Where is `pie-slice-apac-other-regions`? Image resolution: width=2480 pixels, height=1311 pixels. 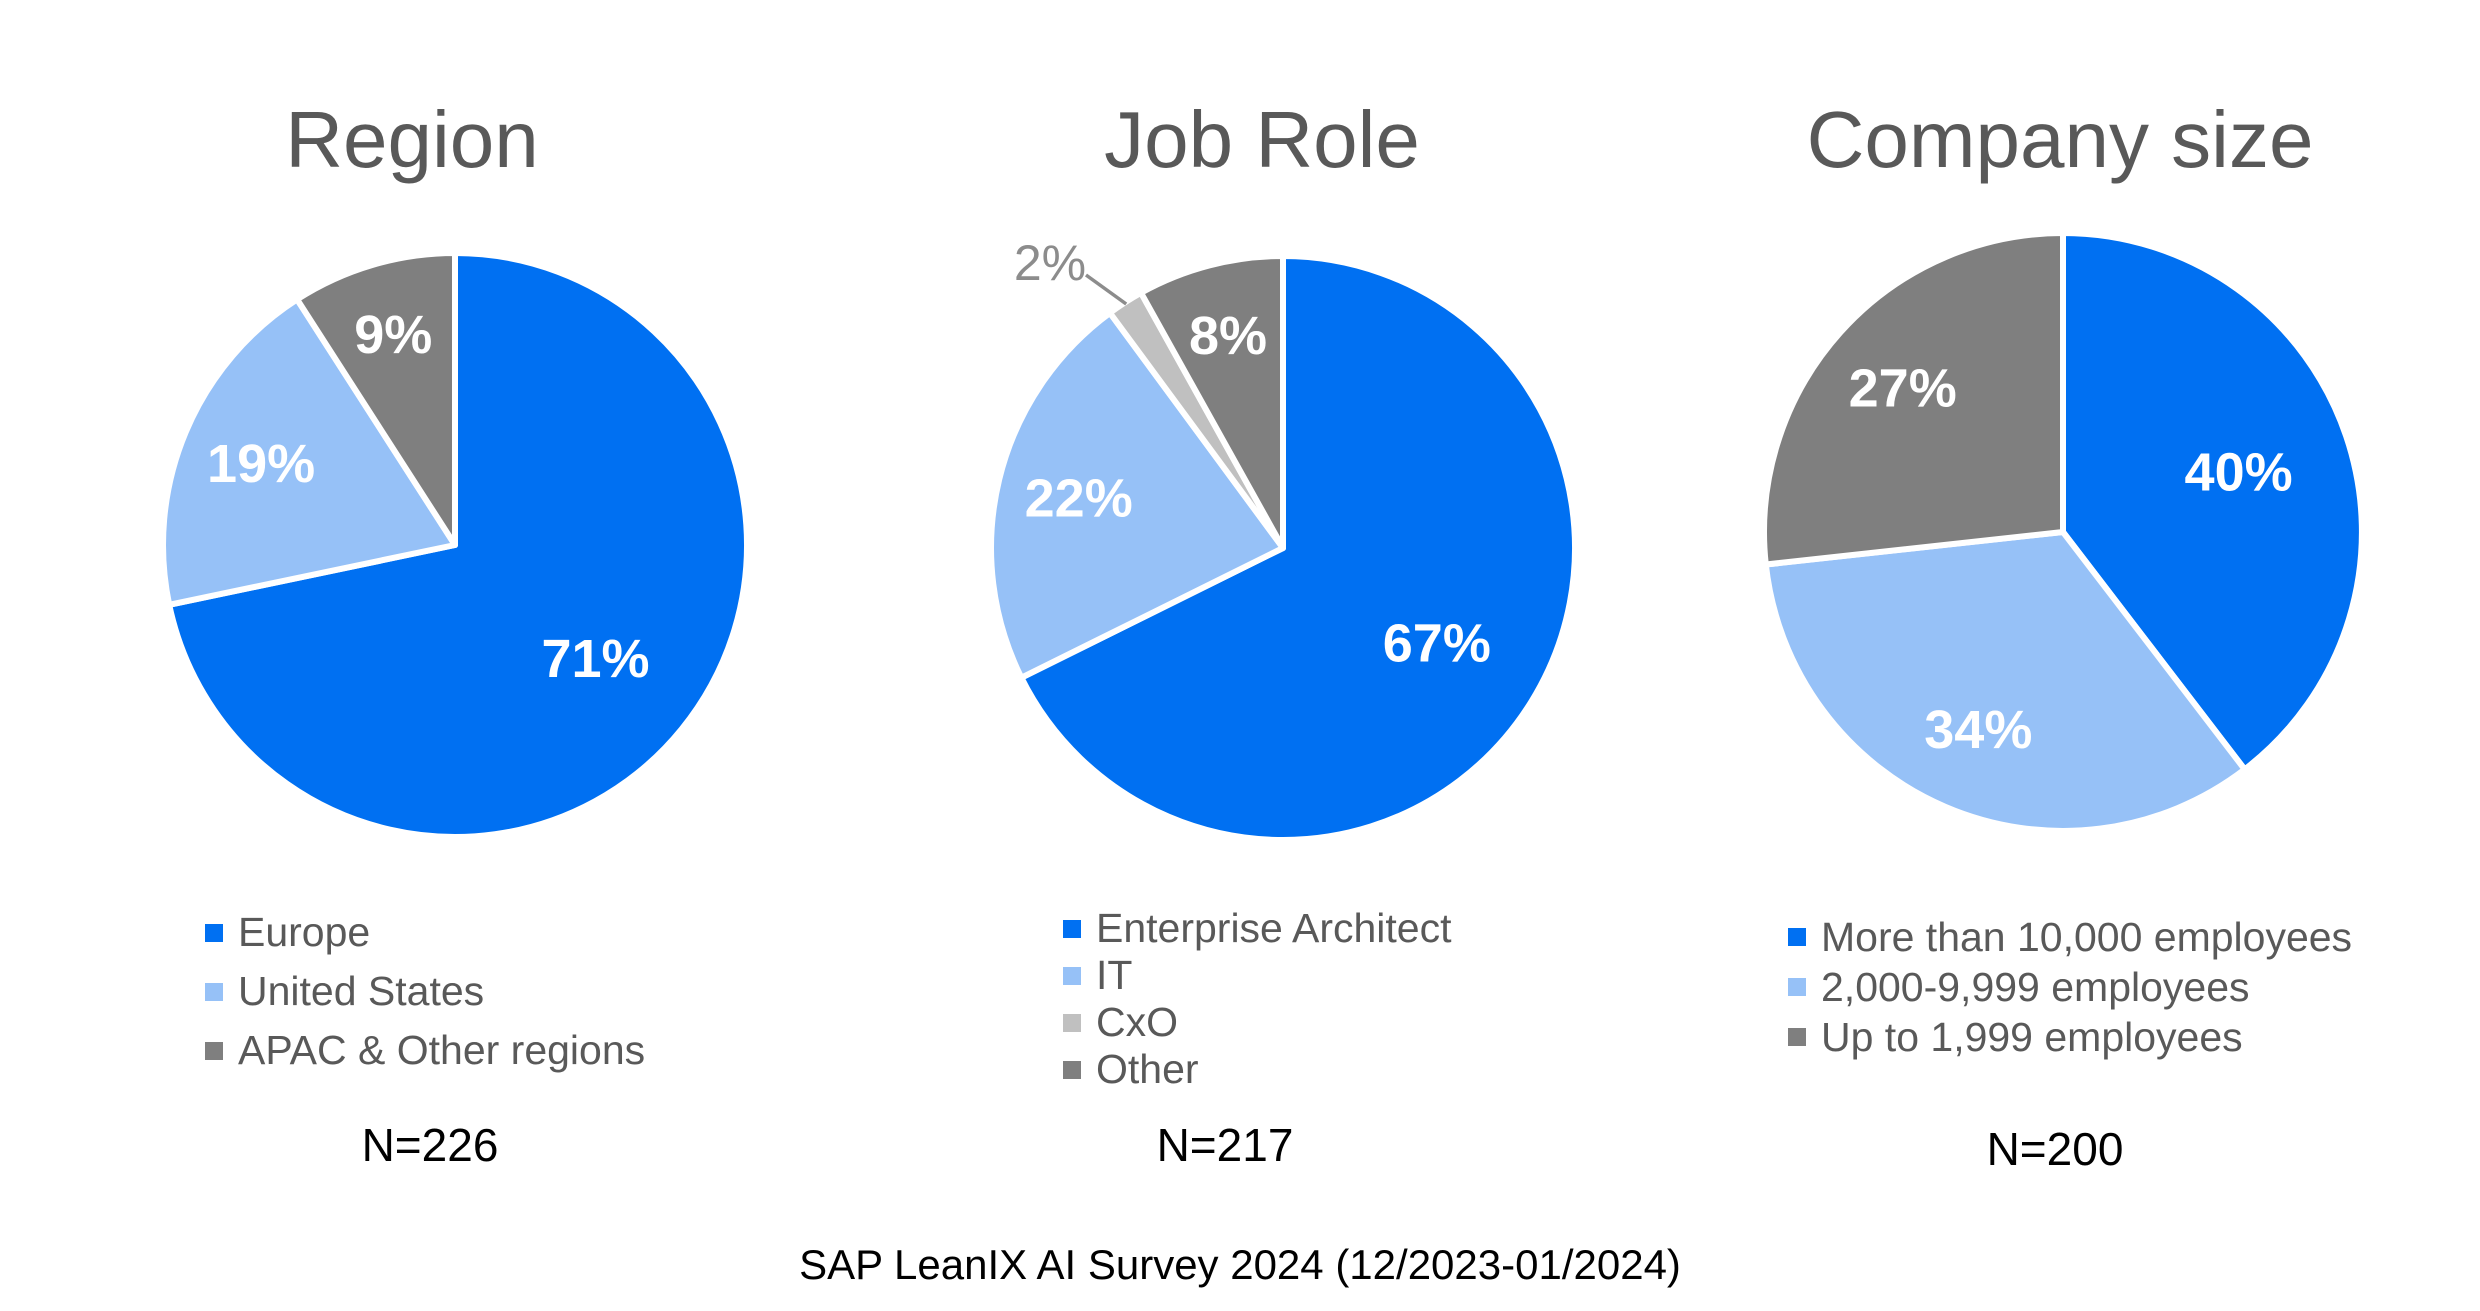 pie-slice-apac-other-regions is located at coordinates (376, 399).